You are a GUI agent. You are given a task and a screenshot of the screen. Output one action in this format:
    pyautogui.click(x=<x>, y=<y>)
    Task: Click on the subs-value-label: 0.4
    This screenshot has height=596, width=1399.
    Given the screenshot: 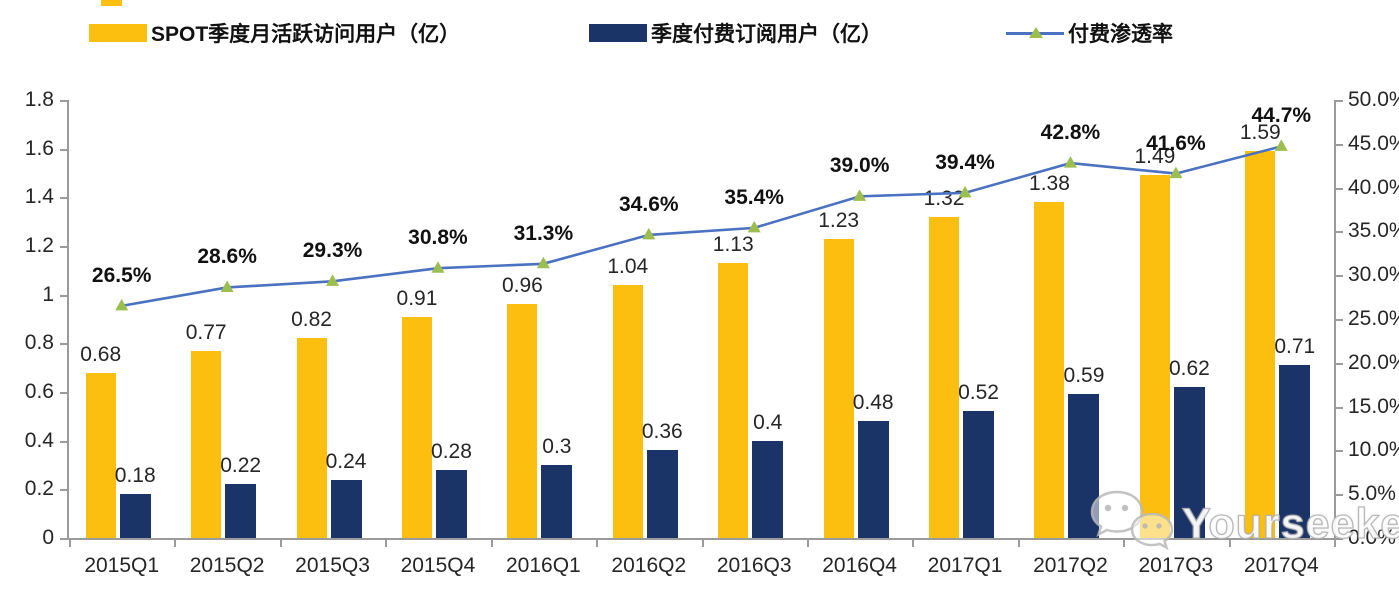 What is the action you would take?
    pyautogui.click(x=768, y=422)
    